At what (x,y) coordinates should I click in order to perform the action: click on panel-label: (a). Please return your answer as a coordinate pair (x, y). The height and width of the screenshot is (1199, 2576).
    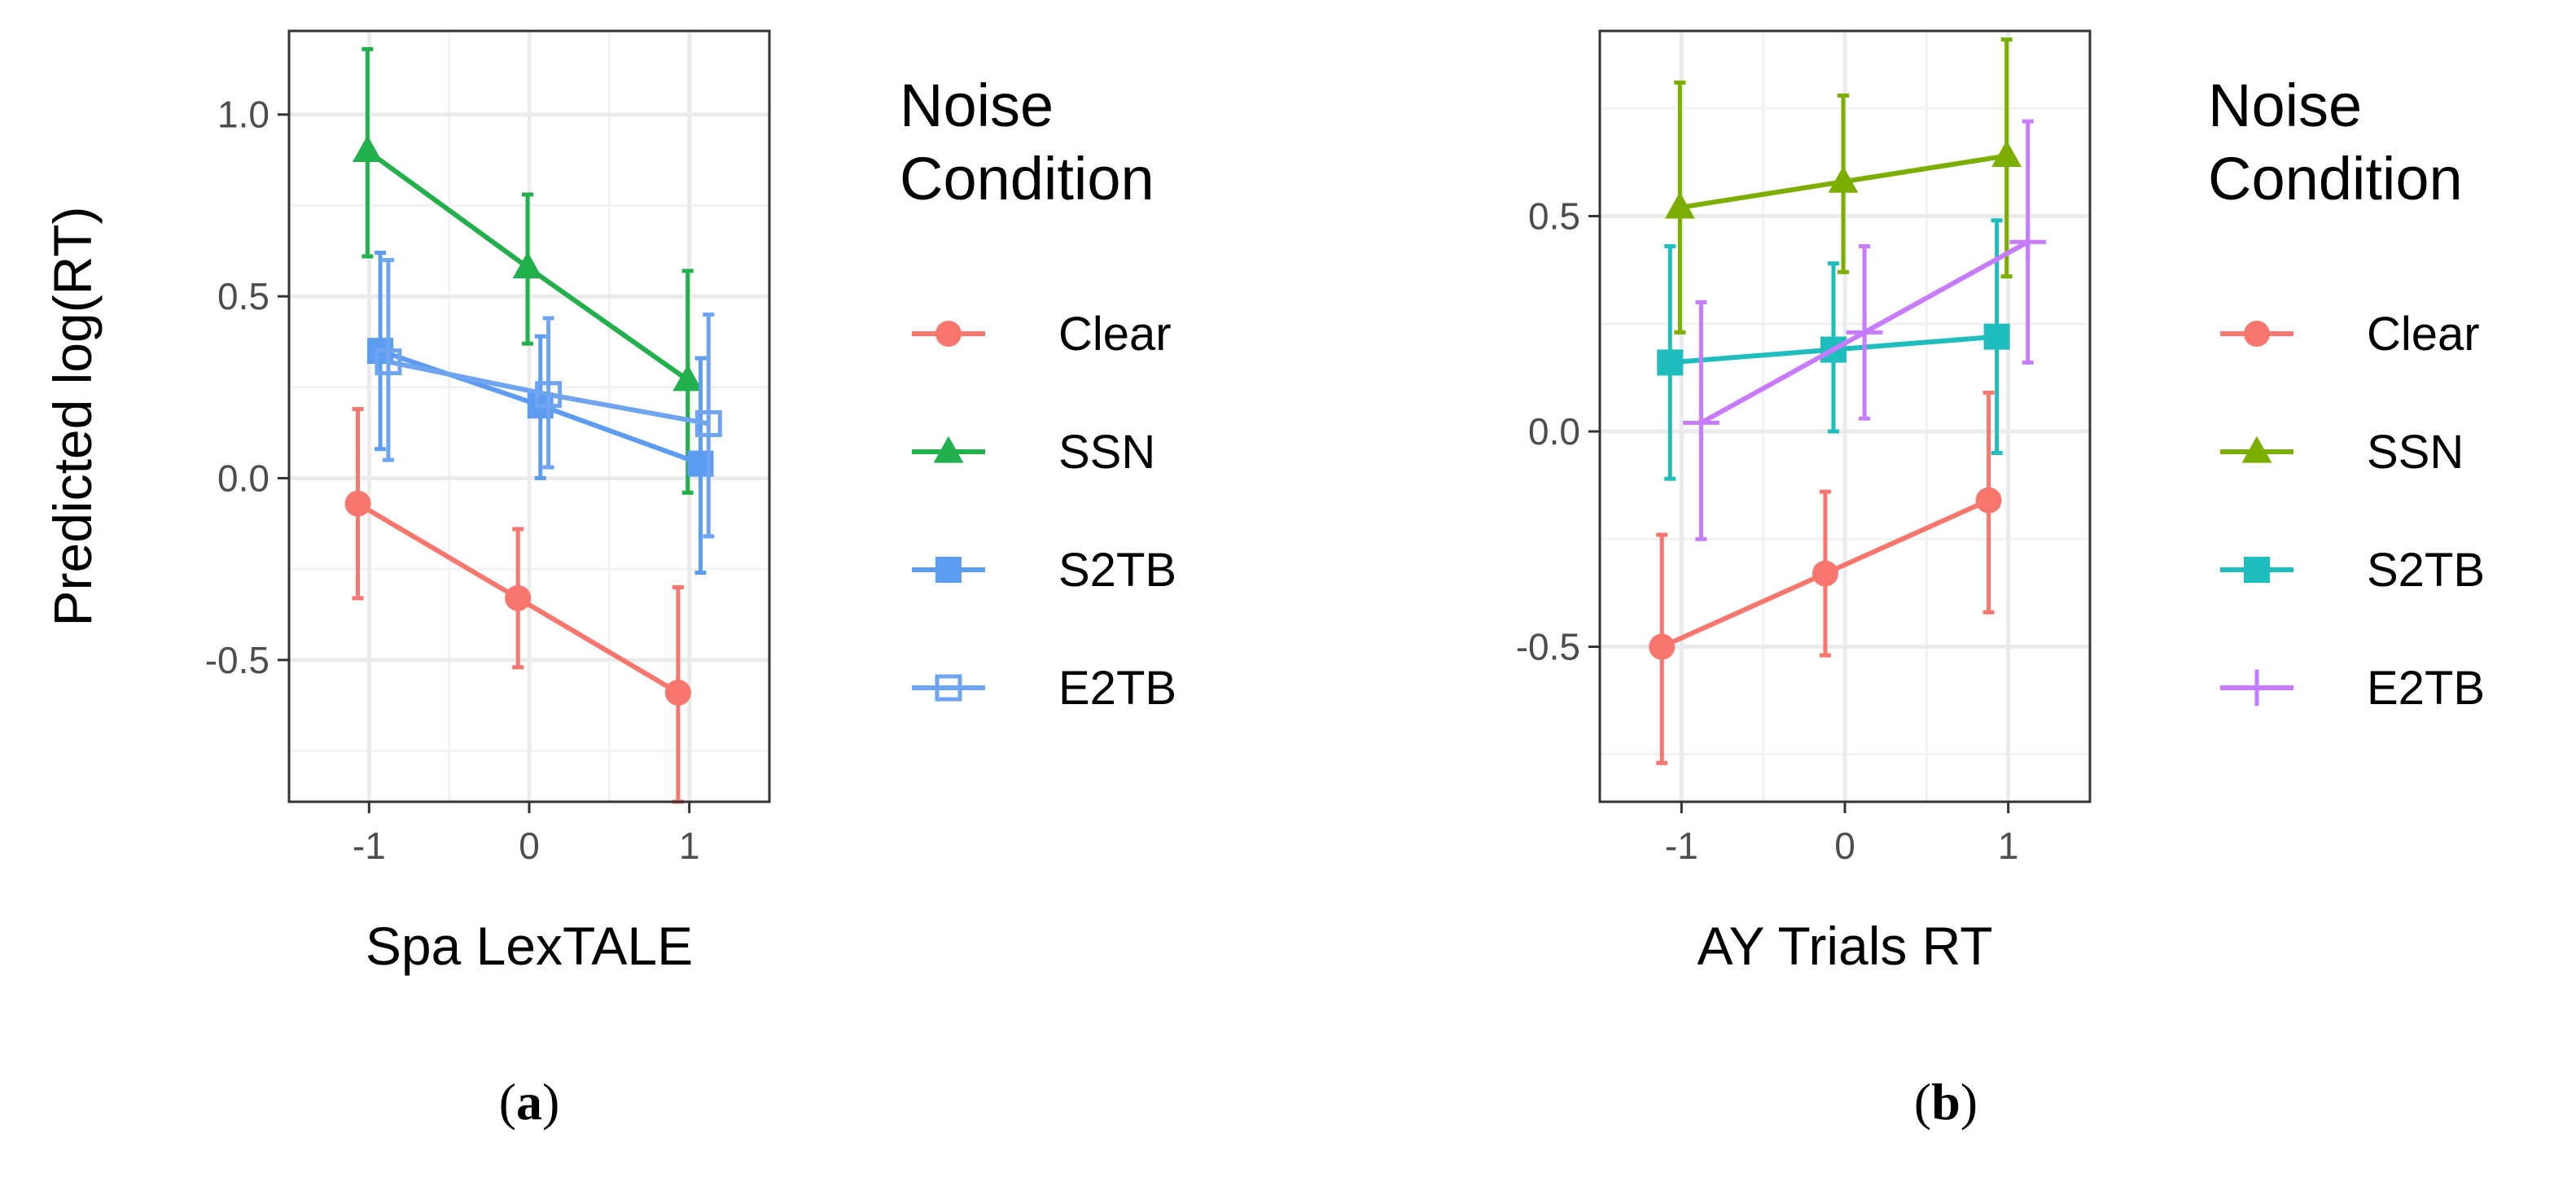
    Looking at the image, I should click on (529, 1102).